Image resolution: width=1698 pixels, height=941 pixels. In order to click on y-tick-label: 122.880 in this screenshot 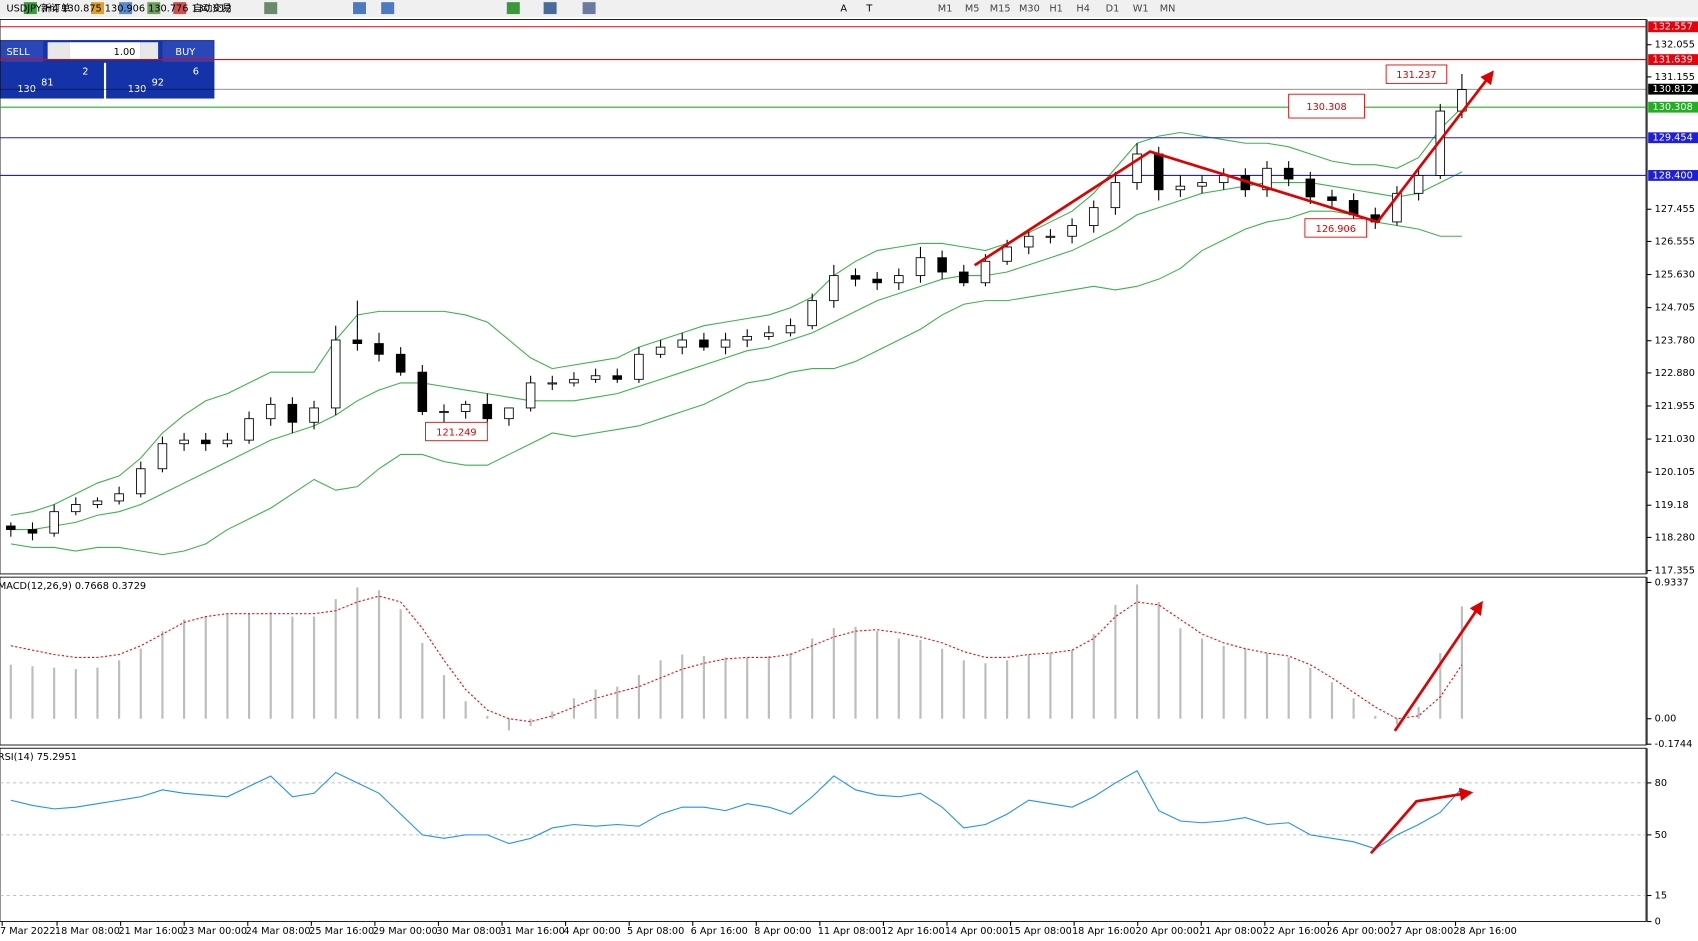, I will do `click(1675, 373)`.